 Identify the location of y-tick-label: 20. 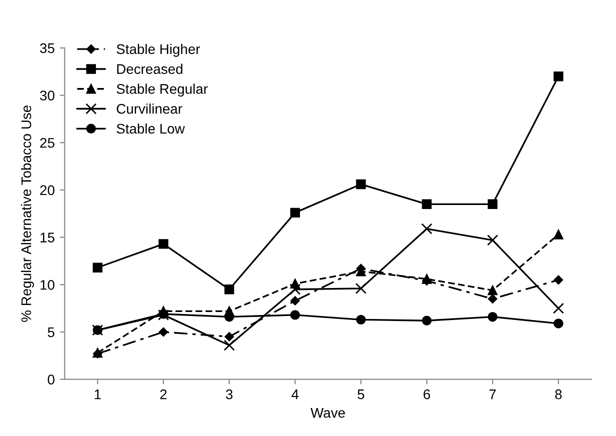
(47, 190).